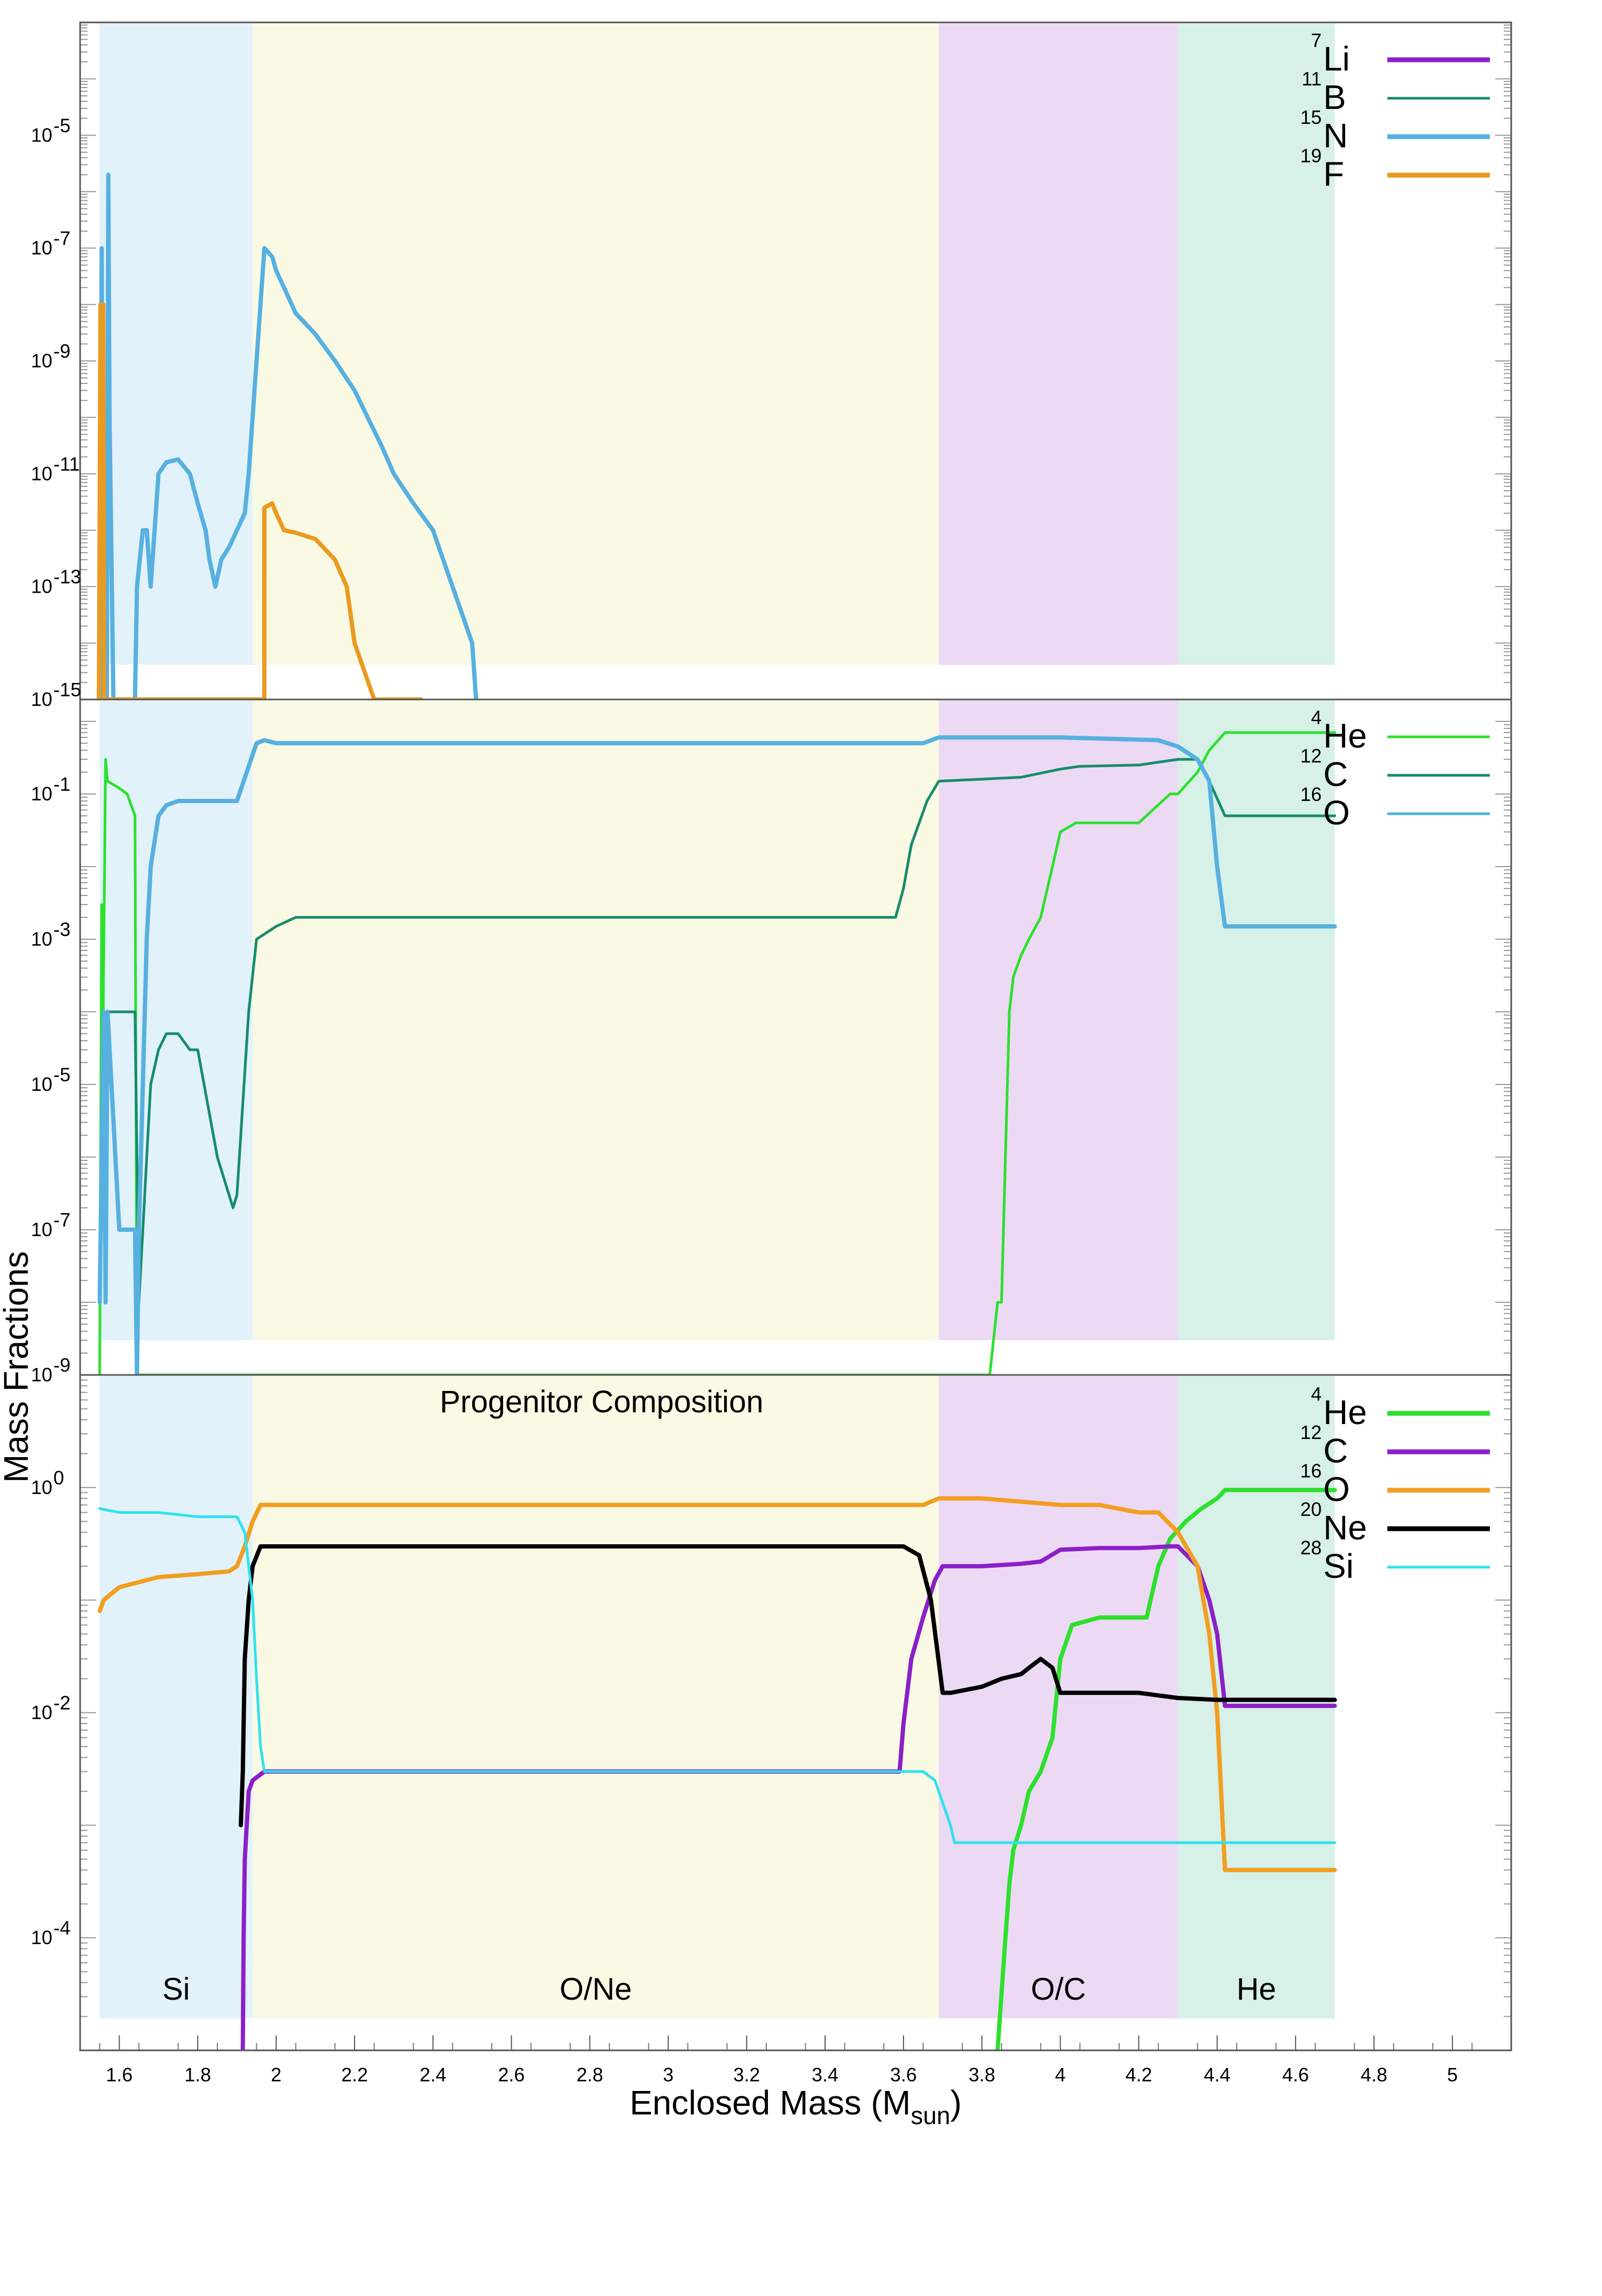  I want to click on x-tick-label: 3.8, so click(982, 2075).